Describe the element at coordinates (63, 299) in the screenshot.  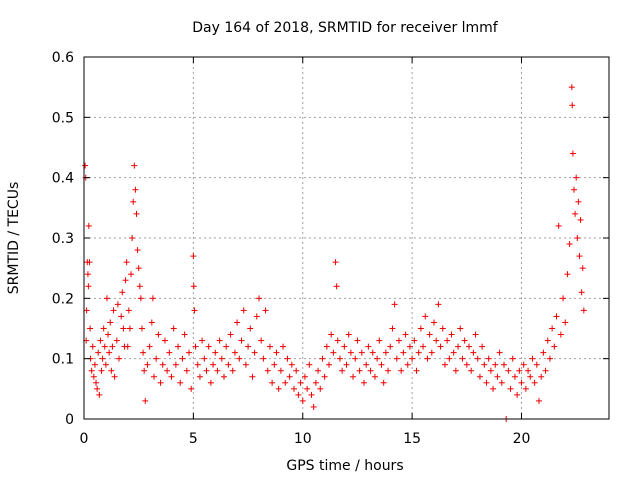
I see `y-tick-label: 0.2` at that location.